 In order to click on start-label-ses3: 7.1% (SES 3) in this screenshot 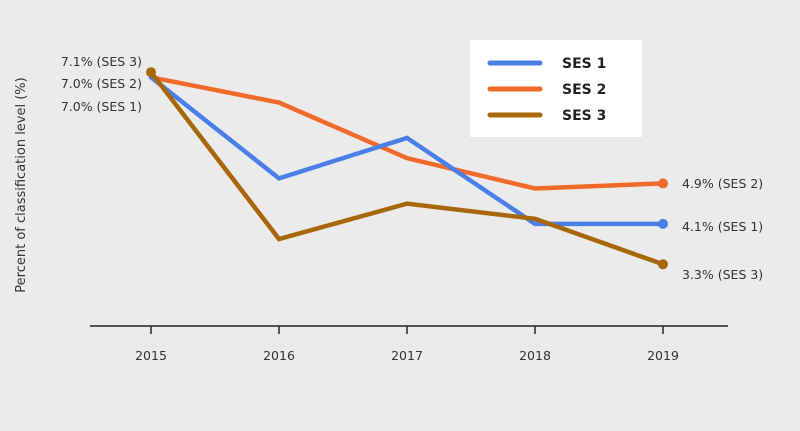, I will do `click(101, 61)`.